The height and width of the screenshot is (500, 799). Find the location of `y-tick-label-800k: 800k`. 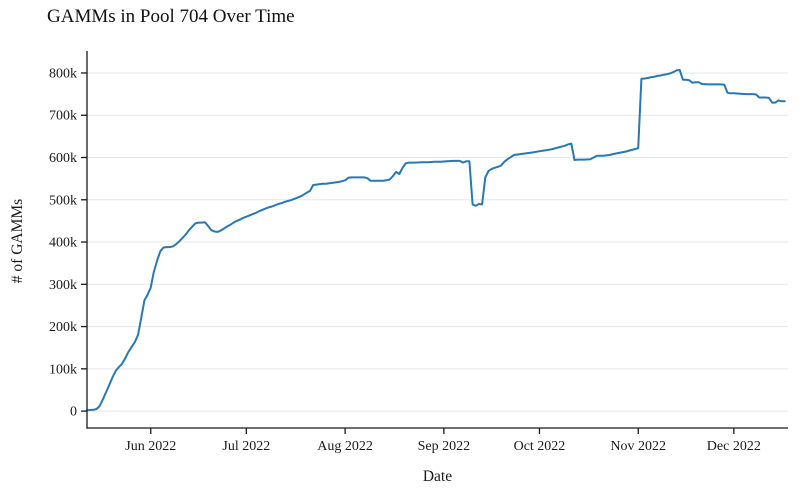

y-tick-label-800k: 800k is located at coordinates (63, 73).